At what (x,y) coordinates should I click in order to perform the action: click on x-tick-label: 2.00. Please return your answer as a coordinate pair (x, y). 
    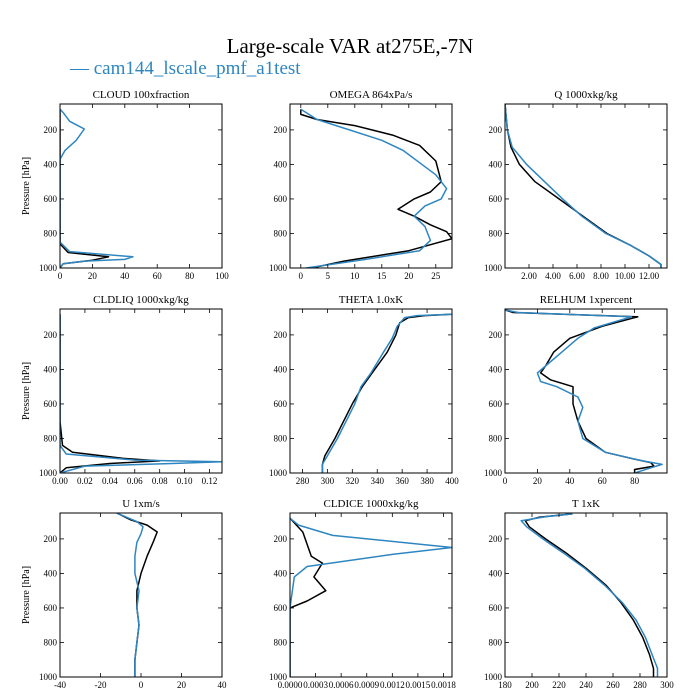
    Looking at the image, I should click on (529, 276).